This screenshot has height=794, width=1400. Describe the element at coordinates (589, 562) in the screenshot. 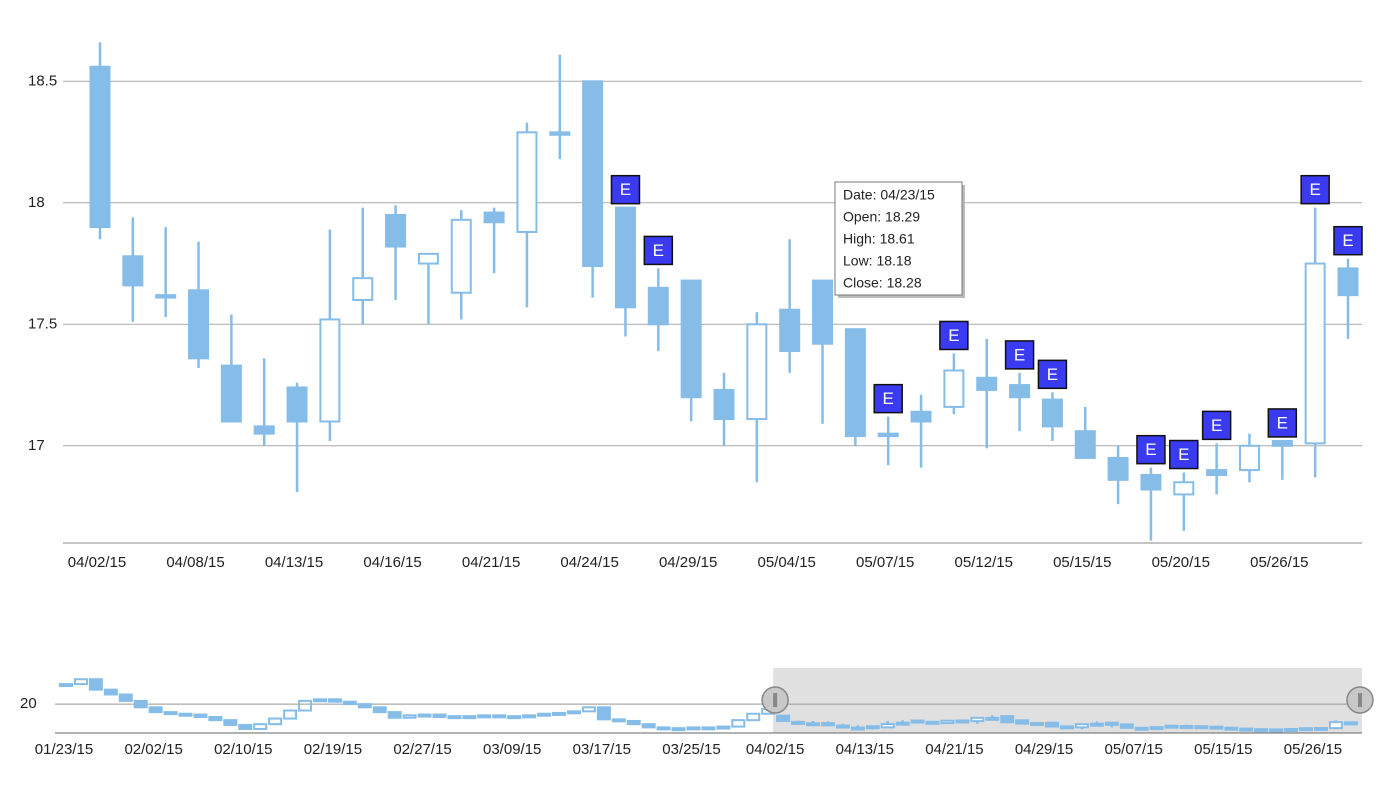

I see `x-tick-label: 04/24/15` at that location.